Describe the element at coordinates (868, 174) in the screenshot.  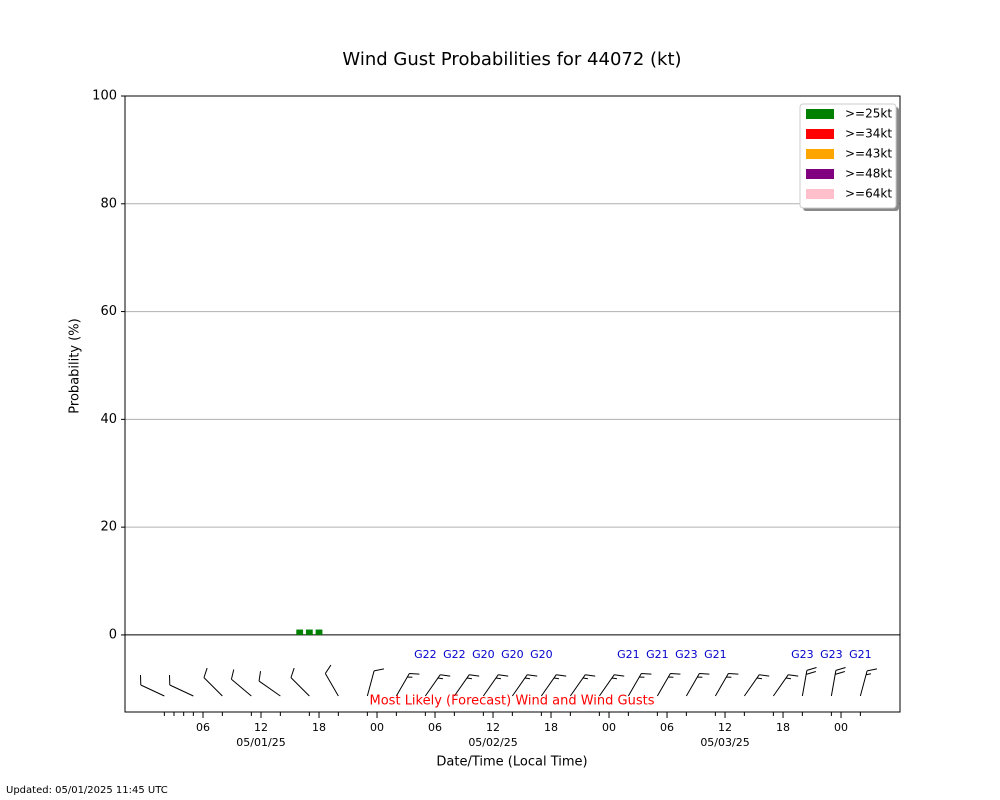
I see `legend-label: >=48kt` at that location.